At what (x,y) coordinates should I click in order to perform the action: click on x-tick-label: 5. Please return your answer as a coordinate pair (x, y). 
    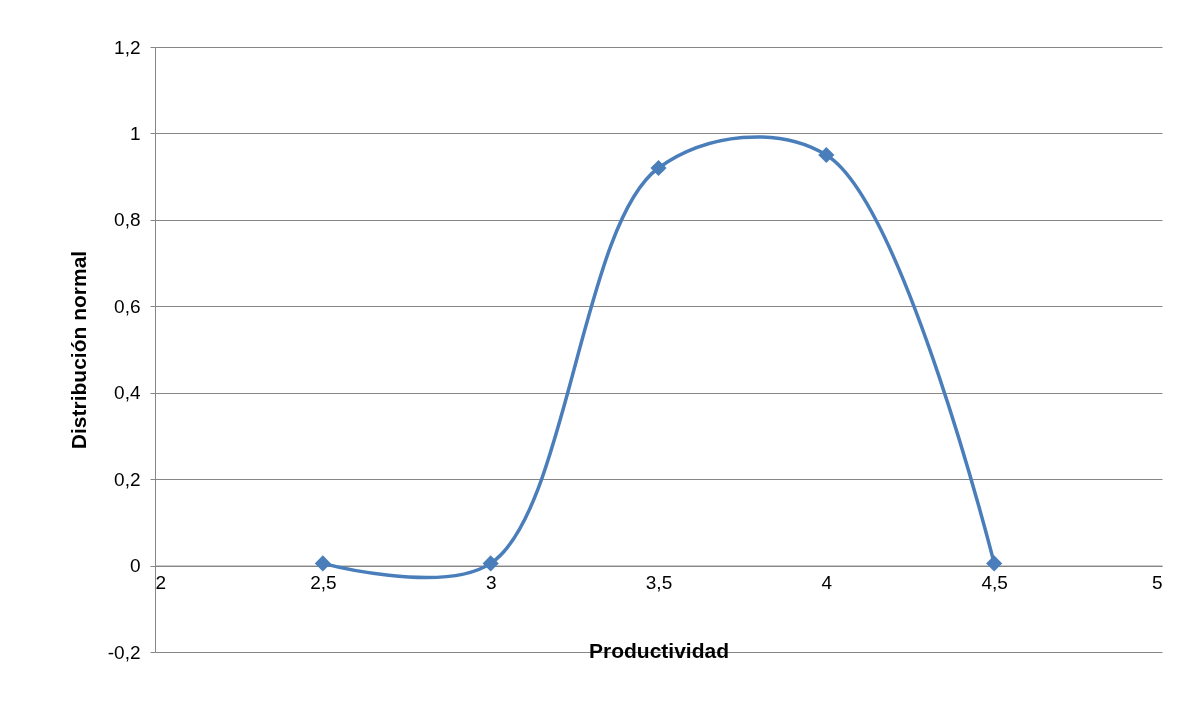
    Looking at the image, I should click on (1157, 583).